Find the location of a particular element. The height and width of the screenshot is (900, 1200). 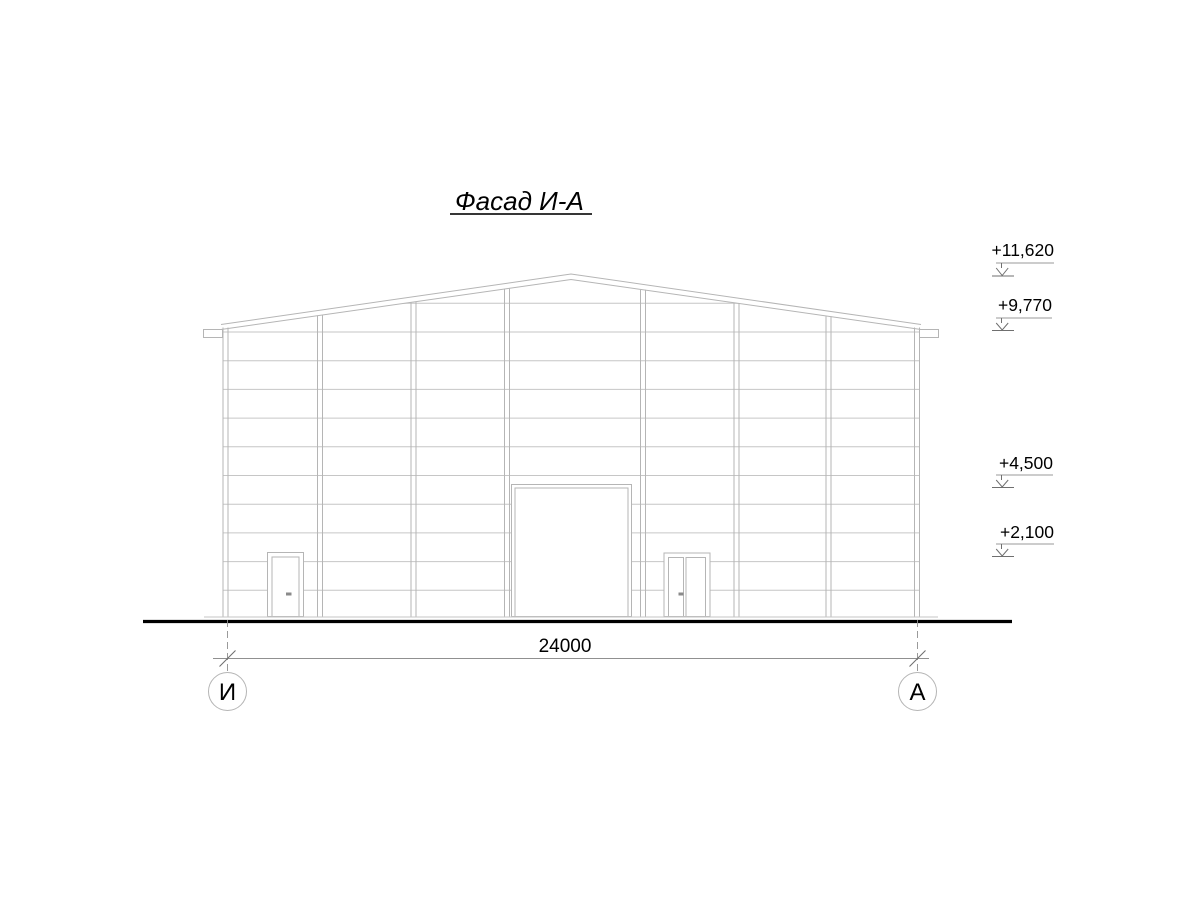

gutter-right is located at coordinates (929, 333).